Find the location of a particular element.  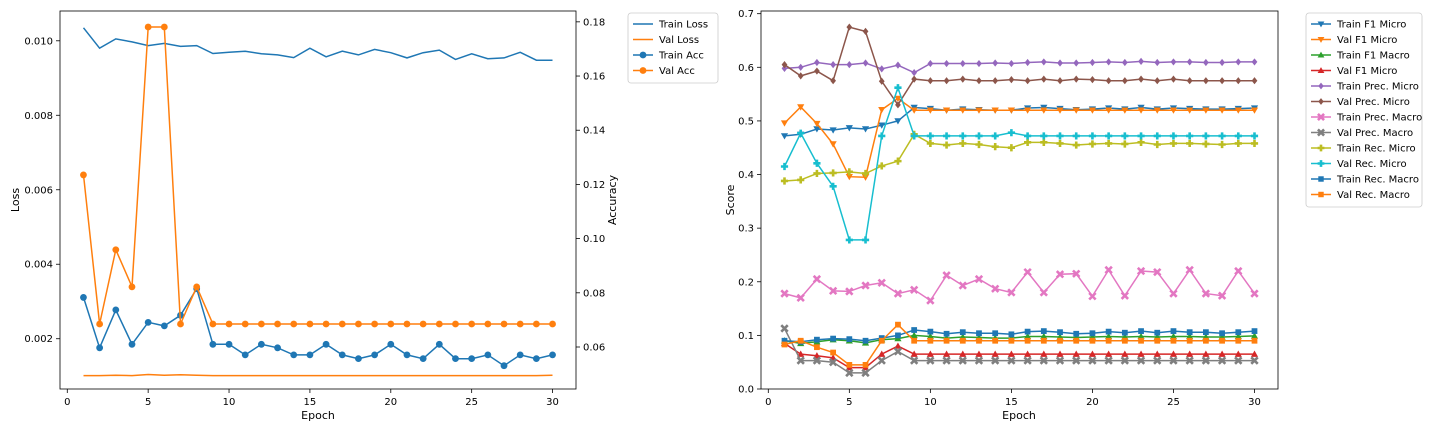

y-right-tick-label: 0.12 is located at coordinates (594, 185).